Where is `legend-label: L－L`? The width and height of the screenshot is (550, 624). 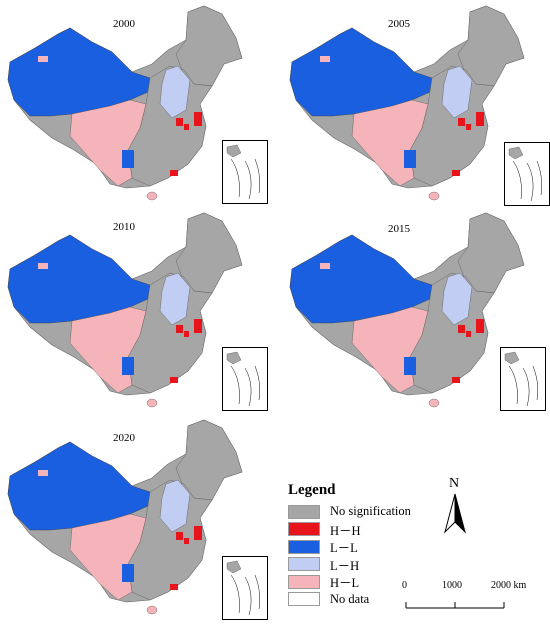
legend-label: L－L is located at coordinates (344, 548).